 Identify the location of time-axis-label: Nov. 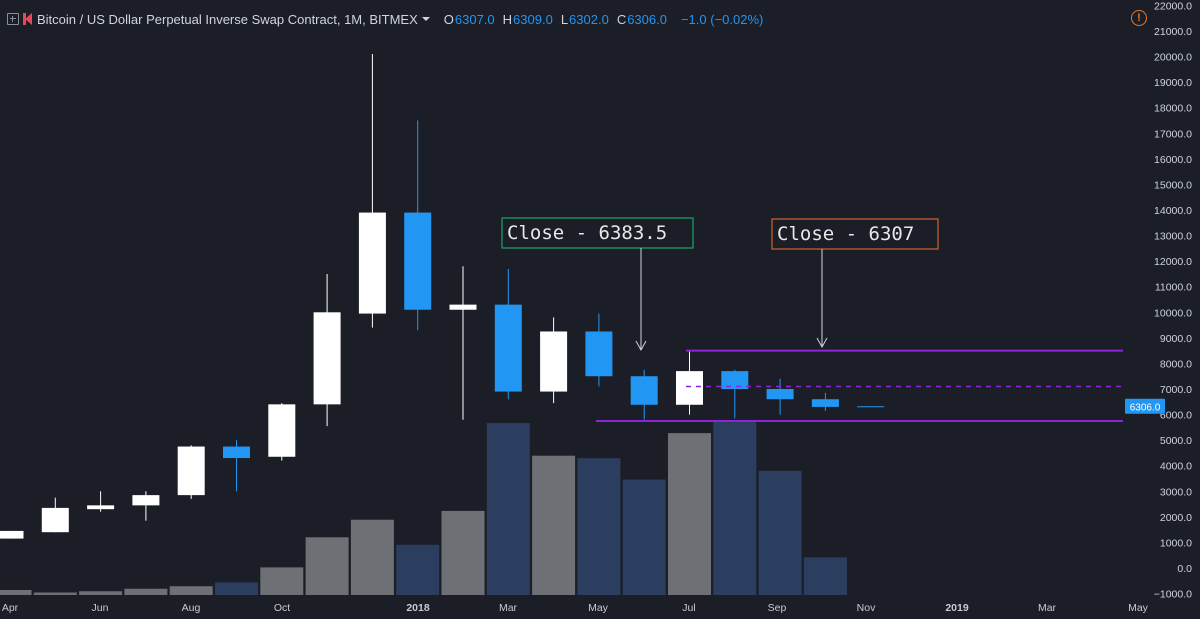
(866, 608).